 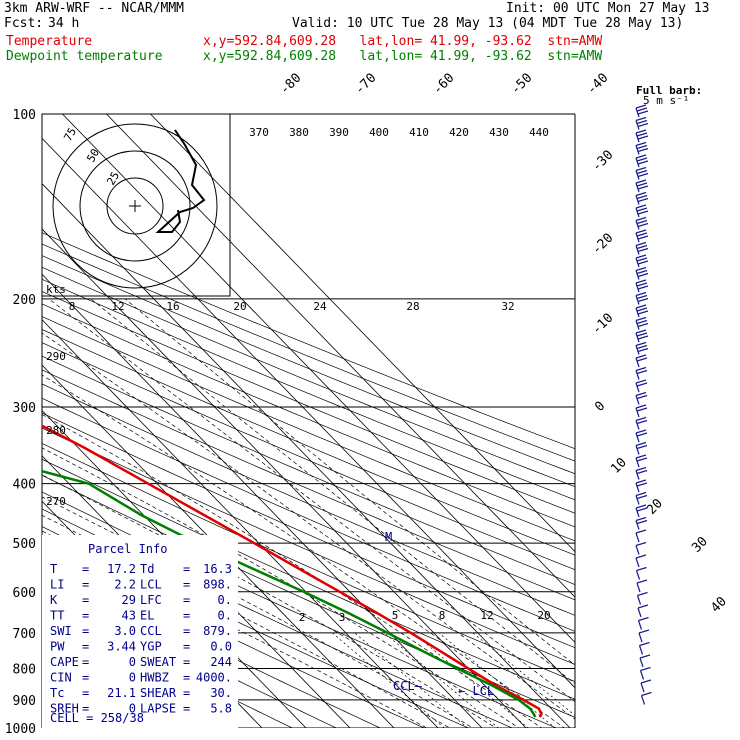 I want to click on barb-legend-title: Full barb:, so click(x=669, y=90).